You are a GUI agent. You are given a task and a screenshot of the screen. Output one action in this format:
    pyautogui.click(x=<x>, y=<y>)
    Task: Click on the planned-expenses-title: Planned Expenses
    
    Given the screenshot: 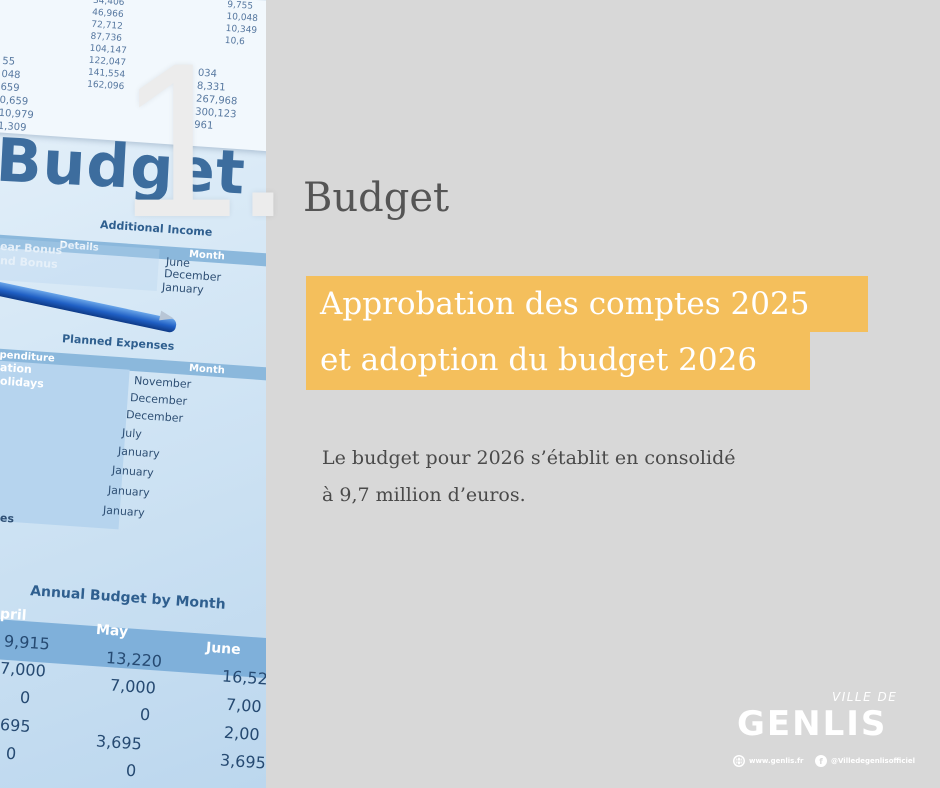 What is the action you would take?
    pyautogui.click(x=118, y=342)
    